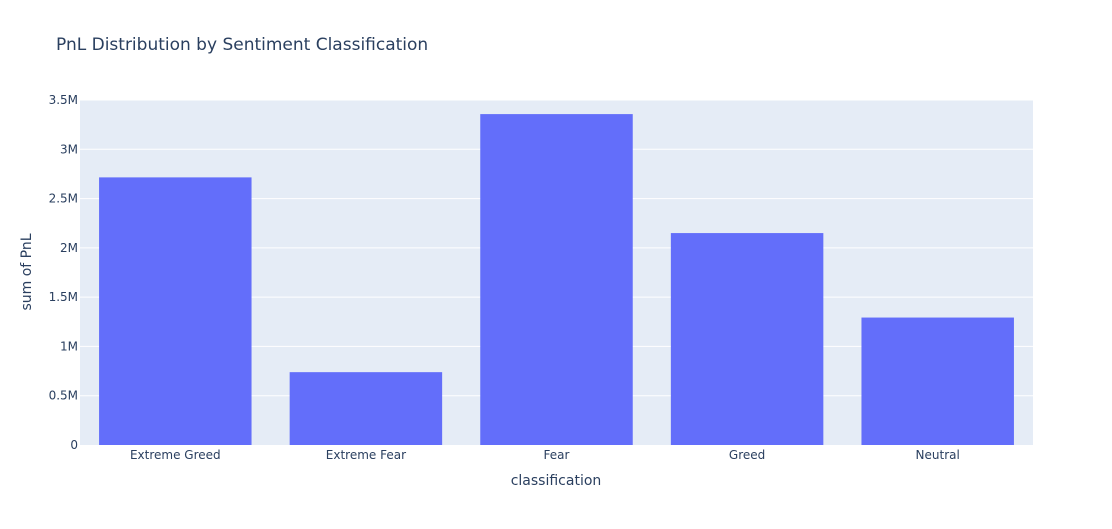 The height and width of the screenshot is (529, 1112). What do you see at coordinates (63, 199) in the screenshot?
I see `y-tick-label: 2.5M` at bounding box center [63, 199].